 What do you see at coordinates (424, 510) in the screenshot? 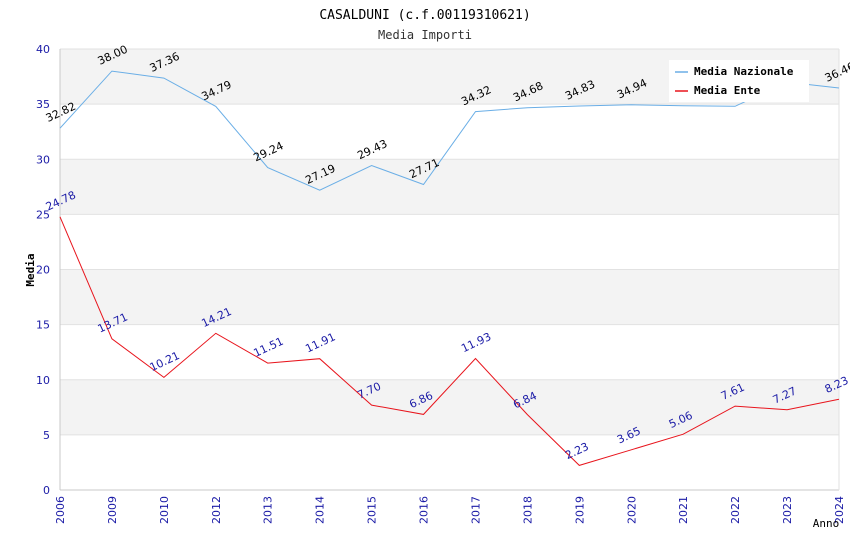
I see `x-tick-label: 2016` at bounding box center [424, 510].